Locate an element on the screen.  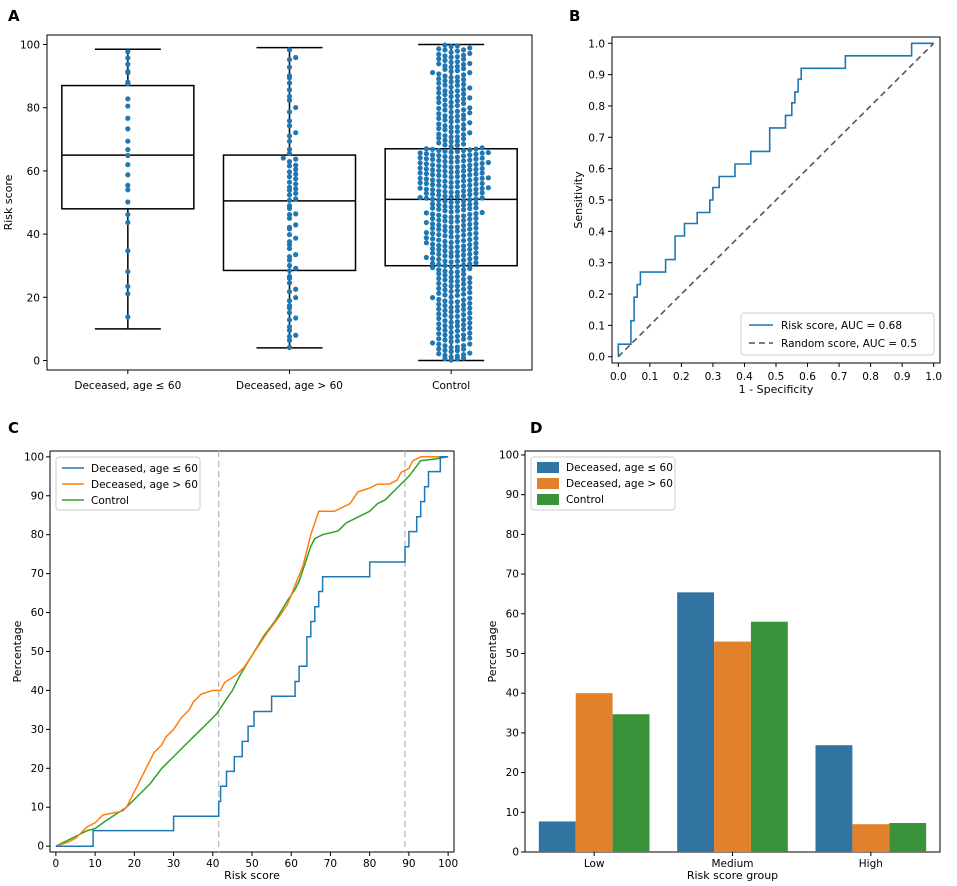
c-legend is located at coordinates (128, 483).